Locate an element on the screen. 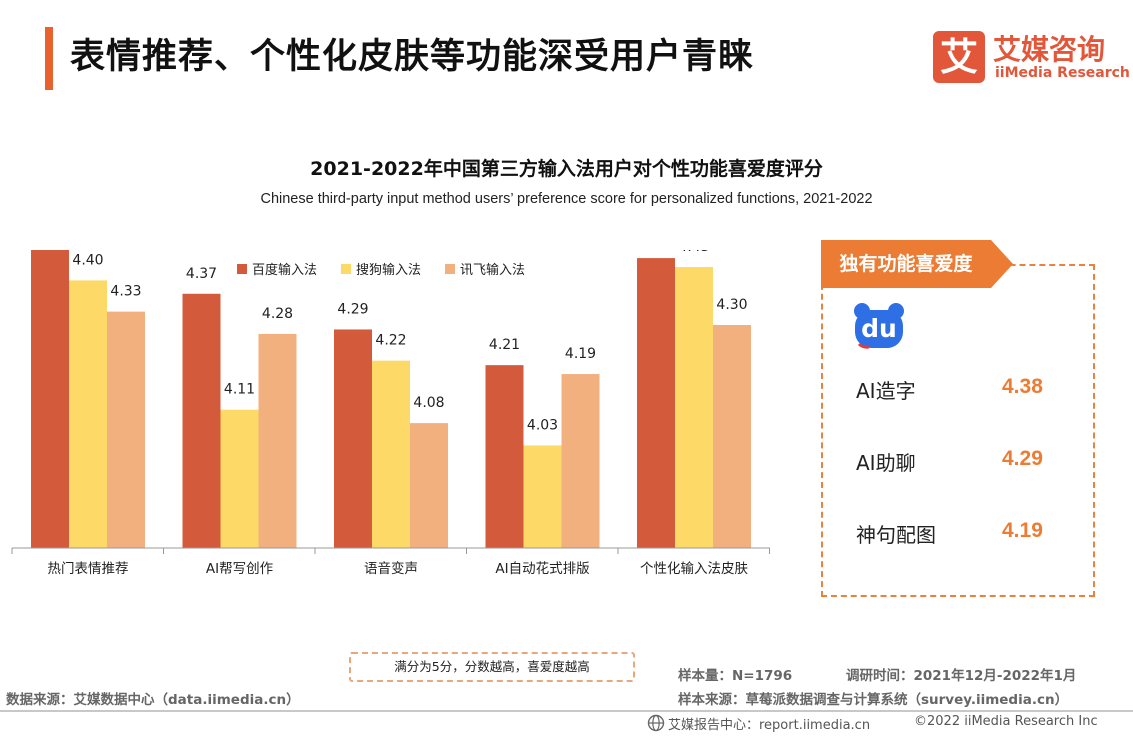 This screenshot has height=737, width=1133. iimedia-logo-en: iiMedia Research is located at coordinates (1062, 73).